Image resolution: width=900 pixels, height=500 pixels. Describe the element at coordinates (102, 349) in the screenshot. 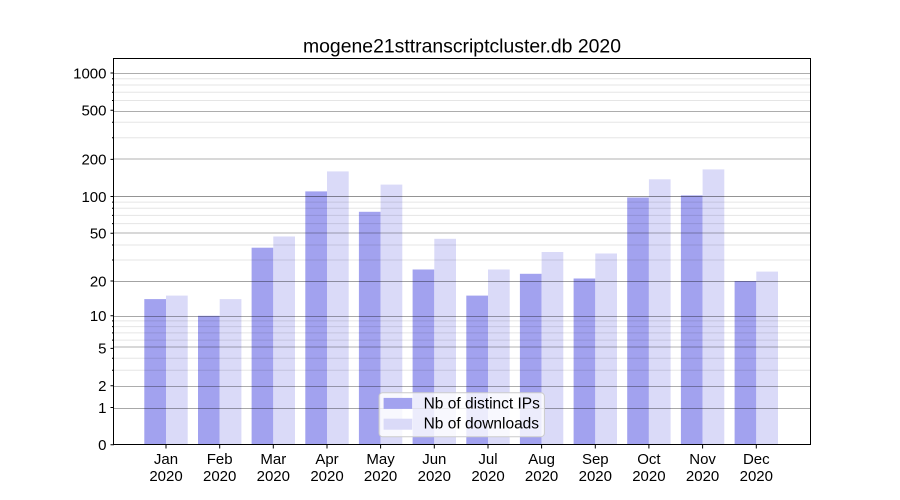

I see `svg-text: 5` at that location.